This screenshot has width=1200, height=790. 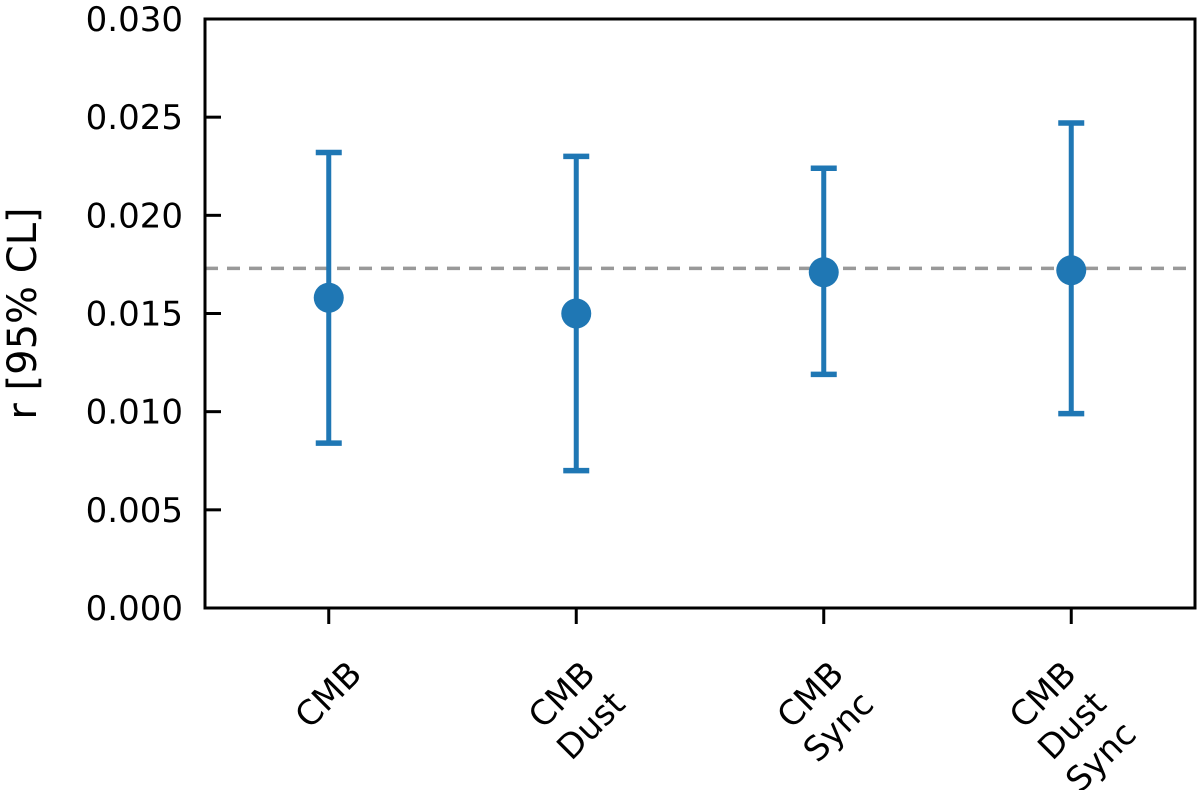 What do you see at coordinates (824, 712) in the screenshot?
I see `x-tick-label: CMBSync` at bounding box center [824, 712].